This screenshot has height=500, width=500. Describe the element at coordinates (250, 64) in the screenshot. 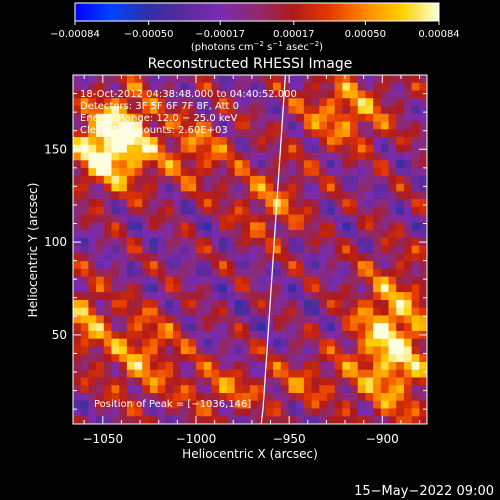

I see `chart-title: Reconstructed RHESSI Image` at that location.